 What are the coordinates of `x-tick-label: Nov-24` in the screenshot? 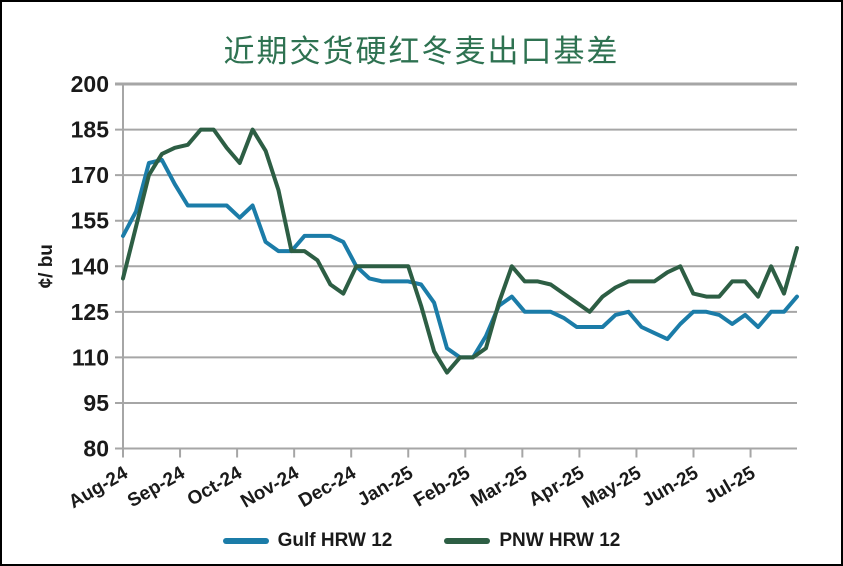 It's located at (270, 487).